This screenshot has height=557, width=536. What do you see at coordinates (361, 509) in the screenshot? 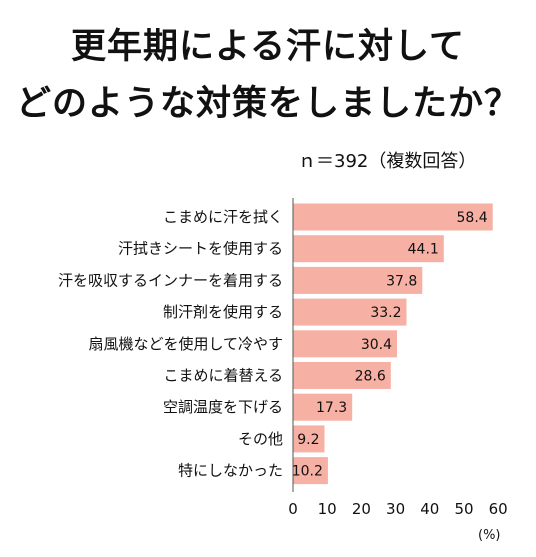
I see `x-tick-label: 20` at bounding box center [361, 509].